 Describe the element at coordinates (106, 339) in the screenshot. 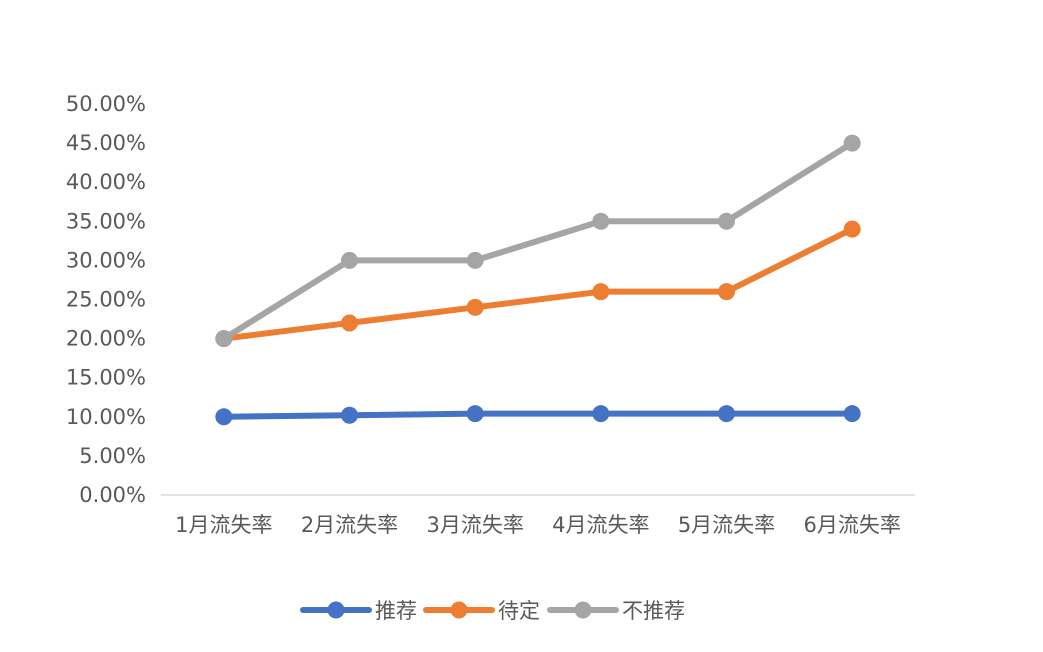

I see `y-tick-label: 20.00%` at that location.